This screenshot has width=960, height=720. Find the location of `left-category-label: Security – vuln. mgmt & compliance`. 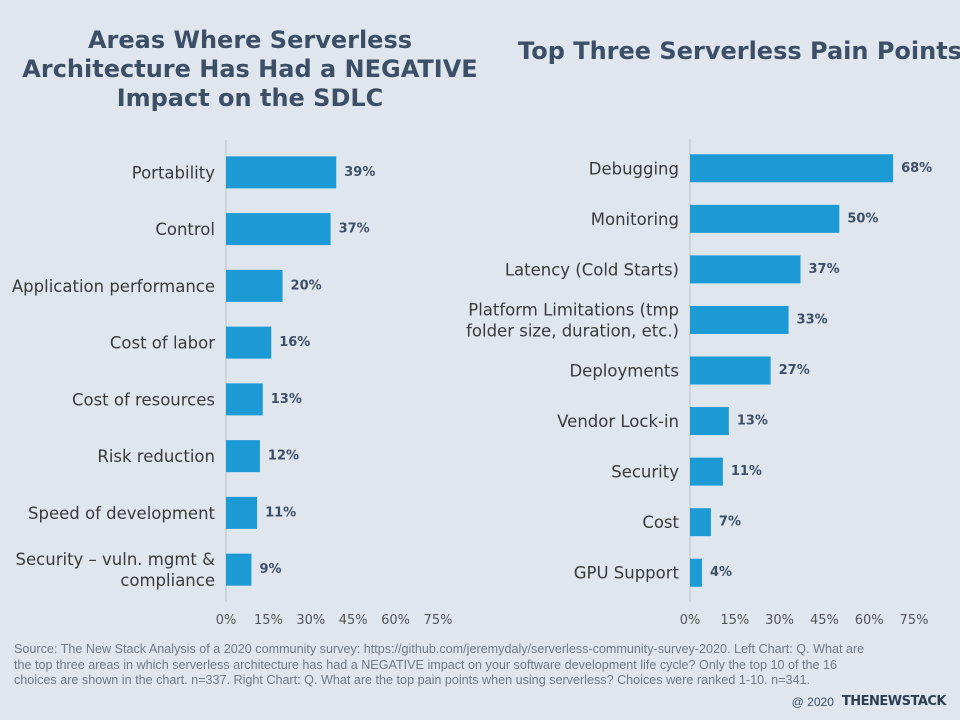

left-category-label: Security – vuln. mgmt & compliance is located at coordinates (116, 570).